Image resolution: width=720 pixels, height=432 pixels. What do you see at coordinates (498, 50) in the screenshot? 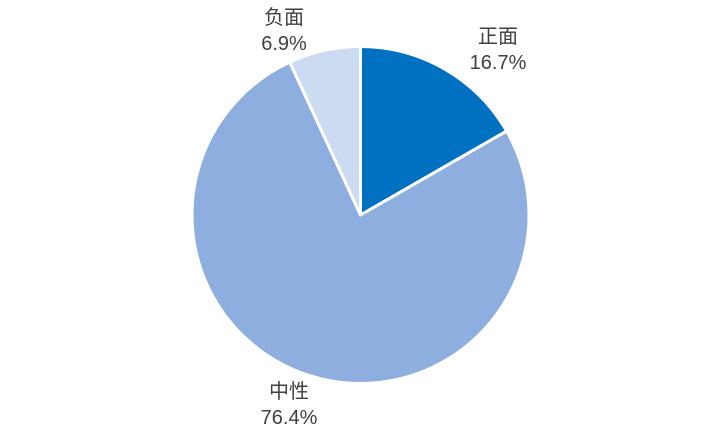
I see `slice-label-positive: 正面 16.7%` at bounding box center [498, 50].